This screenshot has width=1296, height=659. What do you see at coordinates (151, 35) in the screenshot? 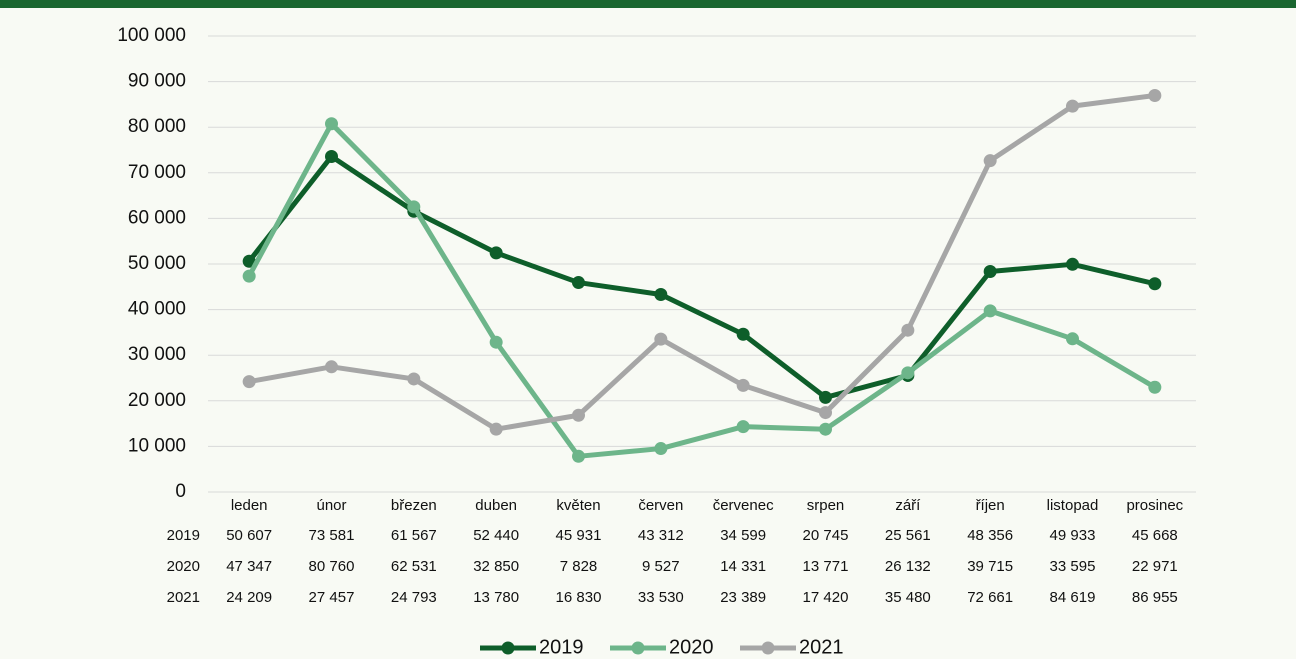
I see `y-tick-label: 100 000` at bounding box center [151, 35].